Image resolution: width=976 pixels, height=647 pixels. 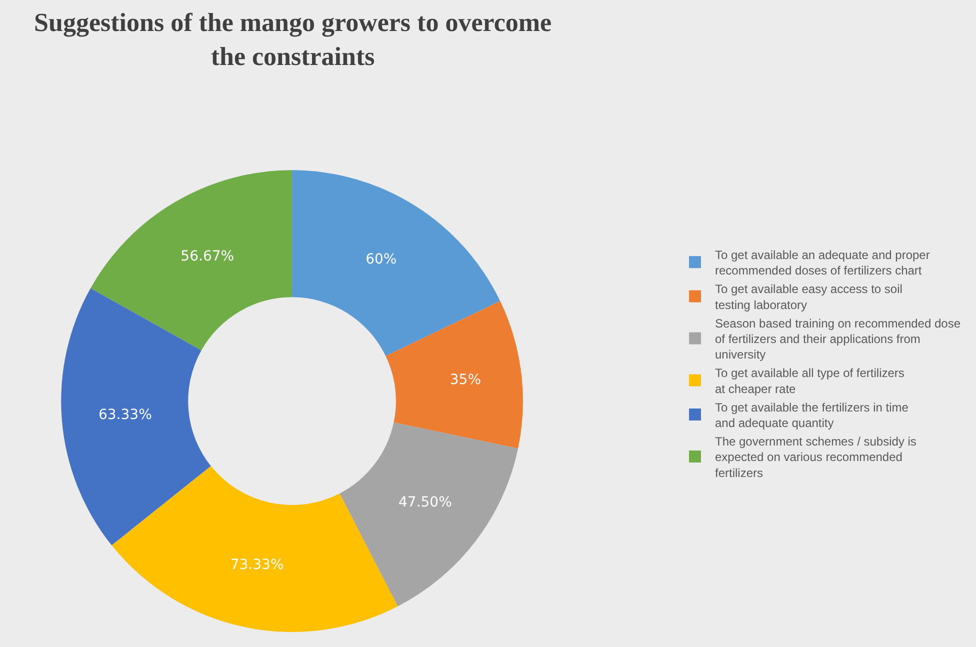 I want to click on data-label: 73.33%, so click(x=257, y=564).